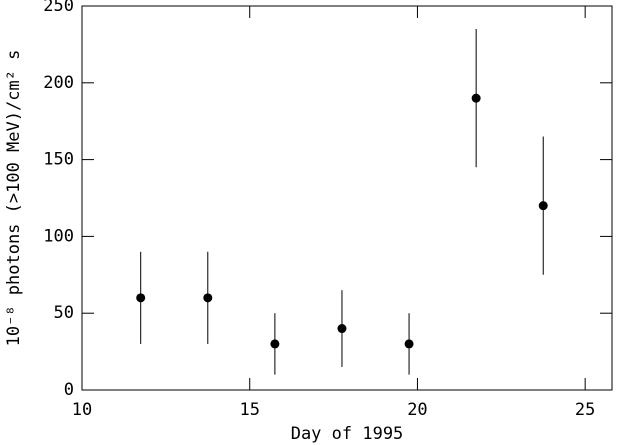 This screenshot has height=445, width=622. I want to click on y-tick-label: 100, so click(58, 236).